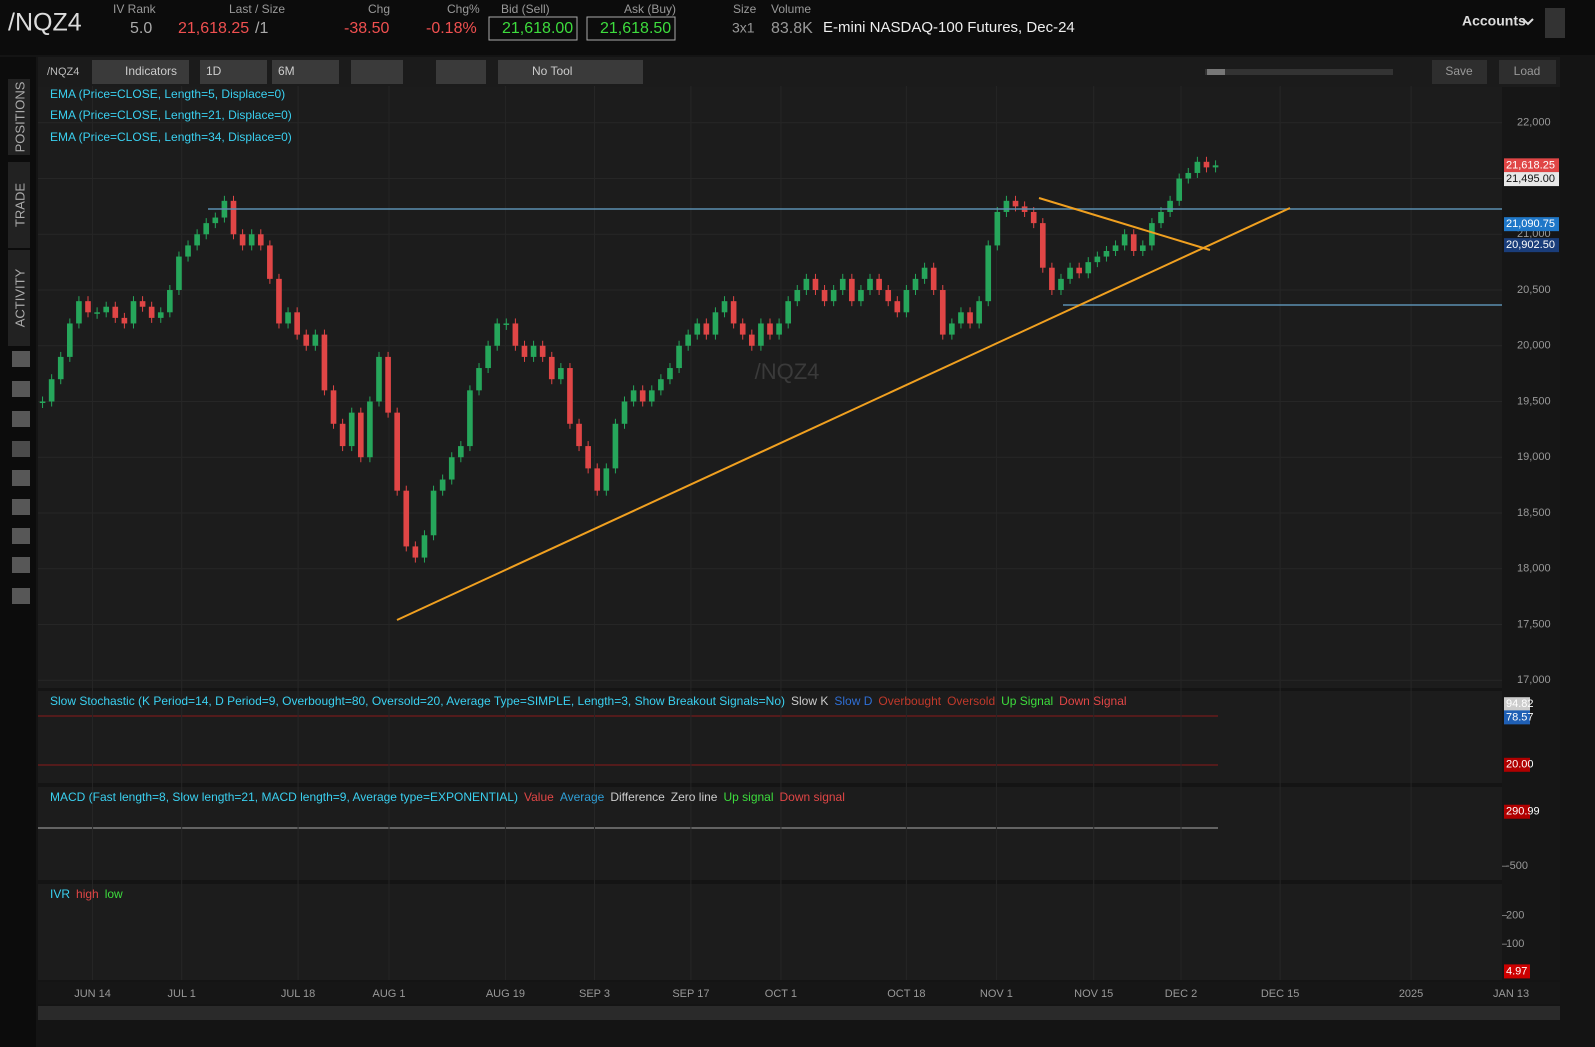 The image size is (1595, 1047). I want to click on value-label: 78.57, so click(1520, 717).